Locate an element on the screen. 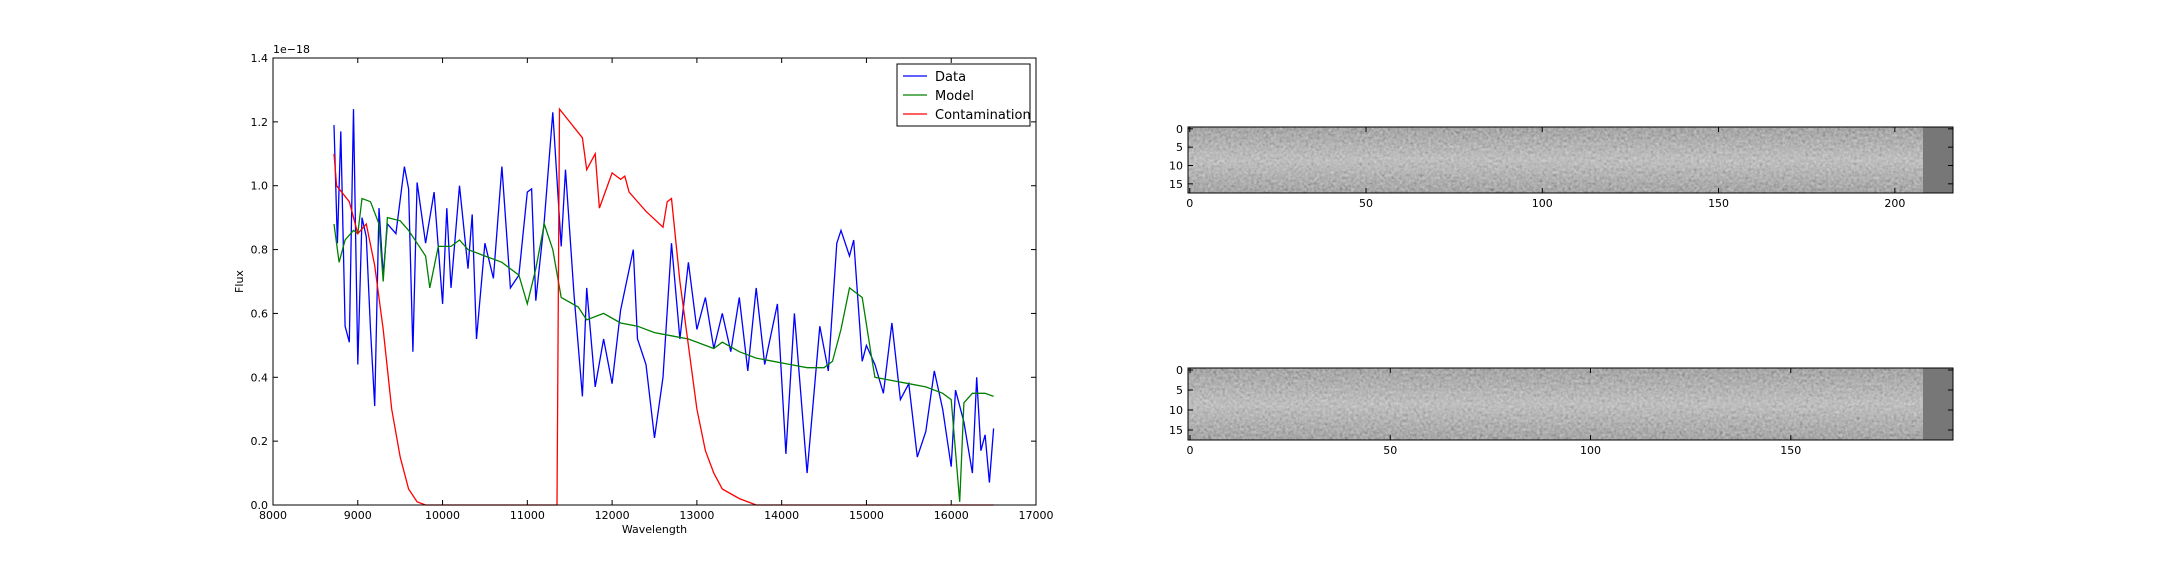 The height and width of the screenshot is (576, 2160). x-tick-label: 13000 is located at coordinates (696, 515).